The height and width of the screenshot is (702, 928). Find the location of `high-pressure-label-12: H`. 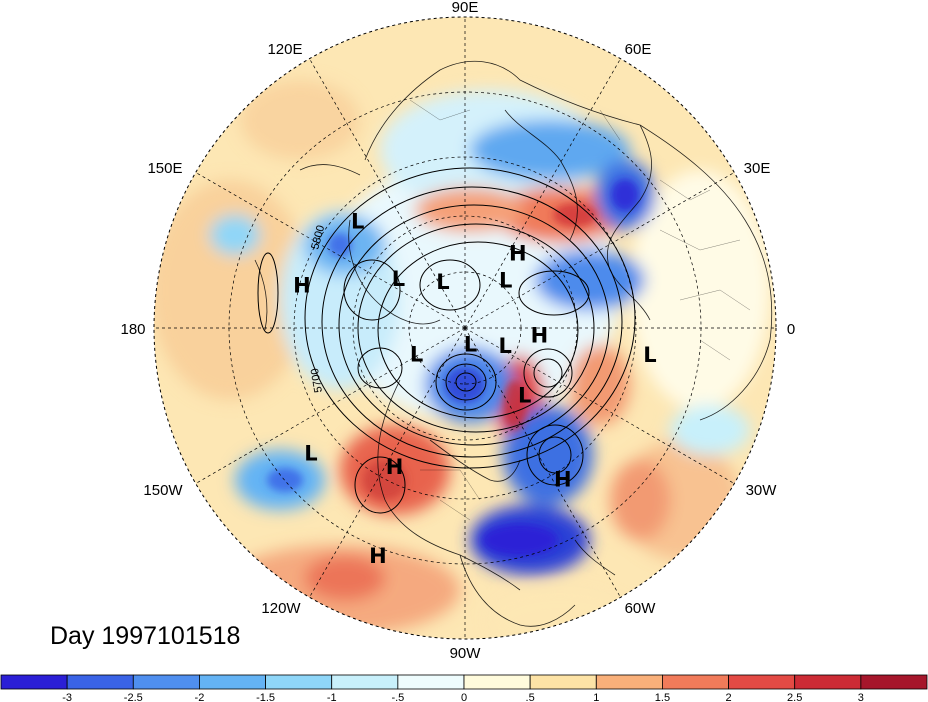

high-pressure-label-12: H is located at coordinates (395, 467).